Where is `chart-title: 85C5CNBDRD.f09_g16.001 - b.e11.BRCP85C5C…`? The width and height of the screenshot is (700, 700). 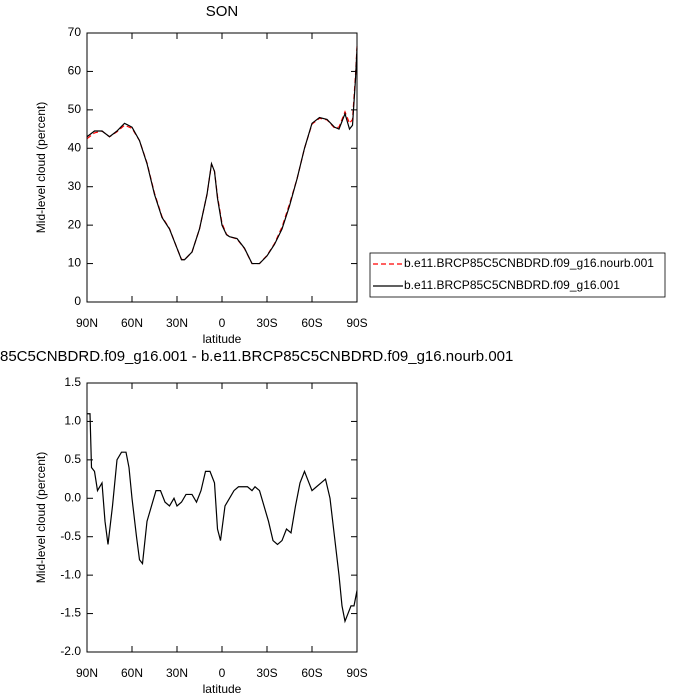 chart-title: 85C5CNBDRD.f09_g16.001 - b.e11.BRCP85C5C… is located at coordinates (256, 356).